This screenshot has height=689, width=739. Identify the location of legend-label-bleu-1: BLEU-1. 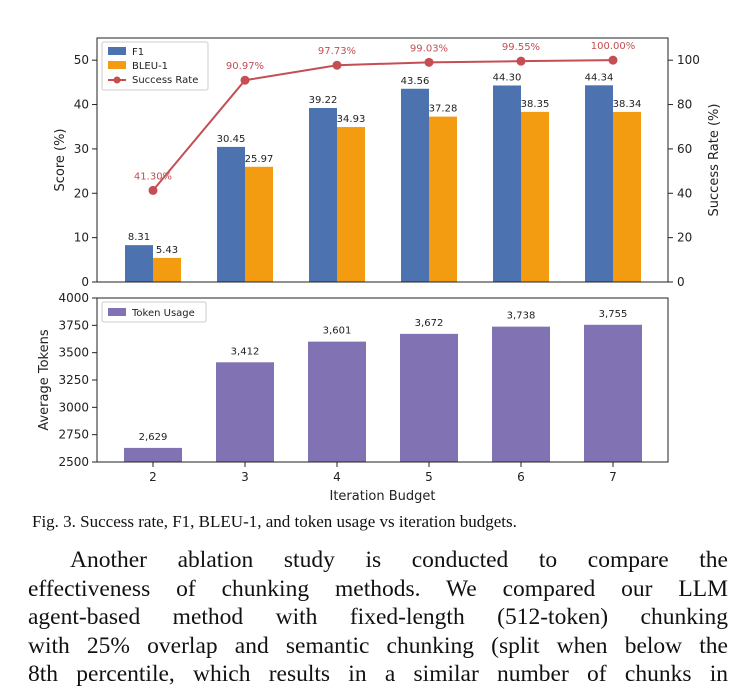
(150, 66).